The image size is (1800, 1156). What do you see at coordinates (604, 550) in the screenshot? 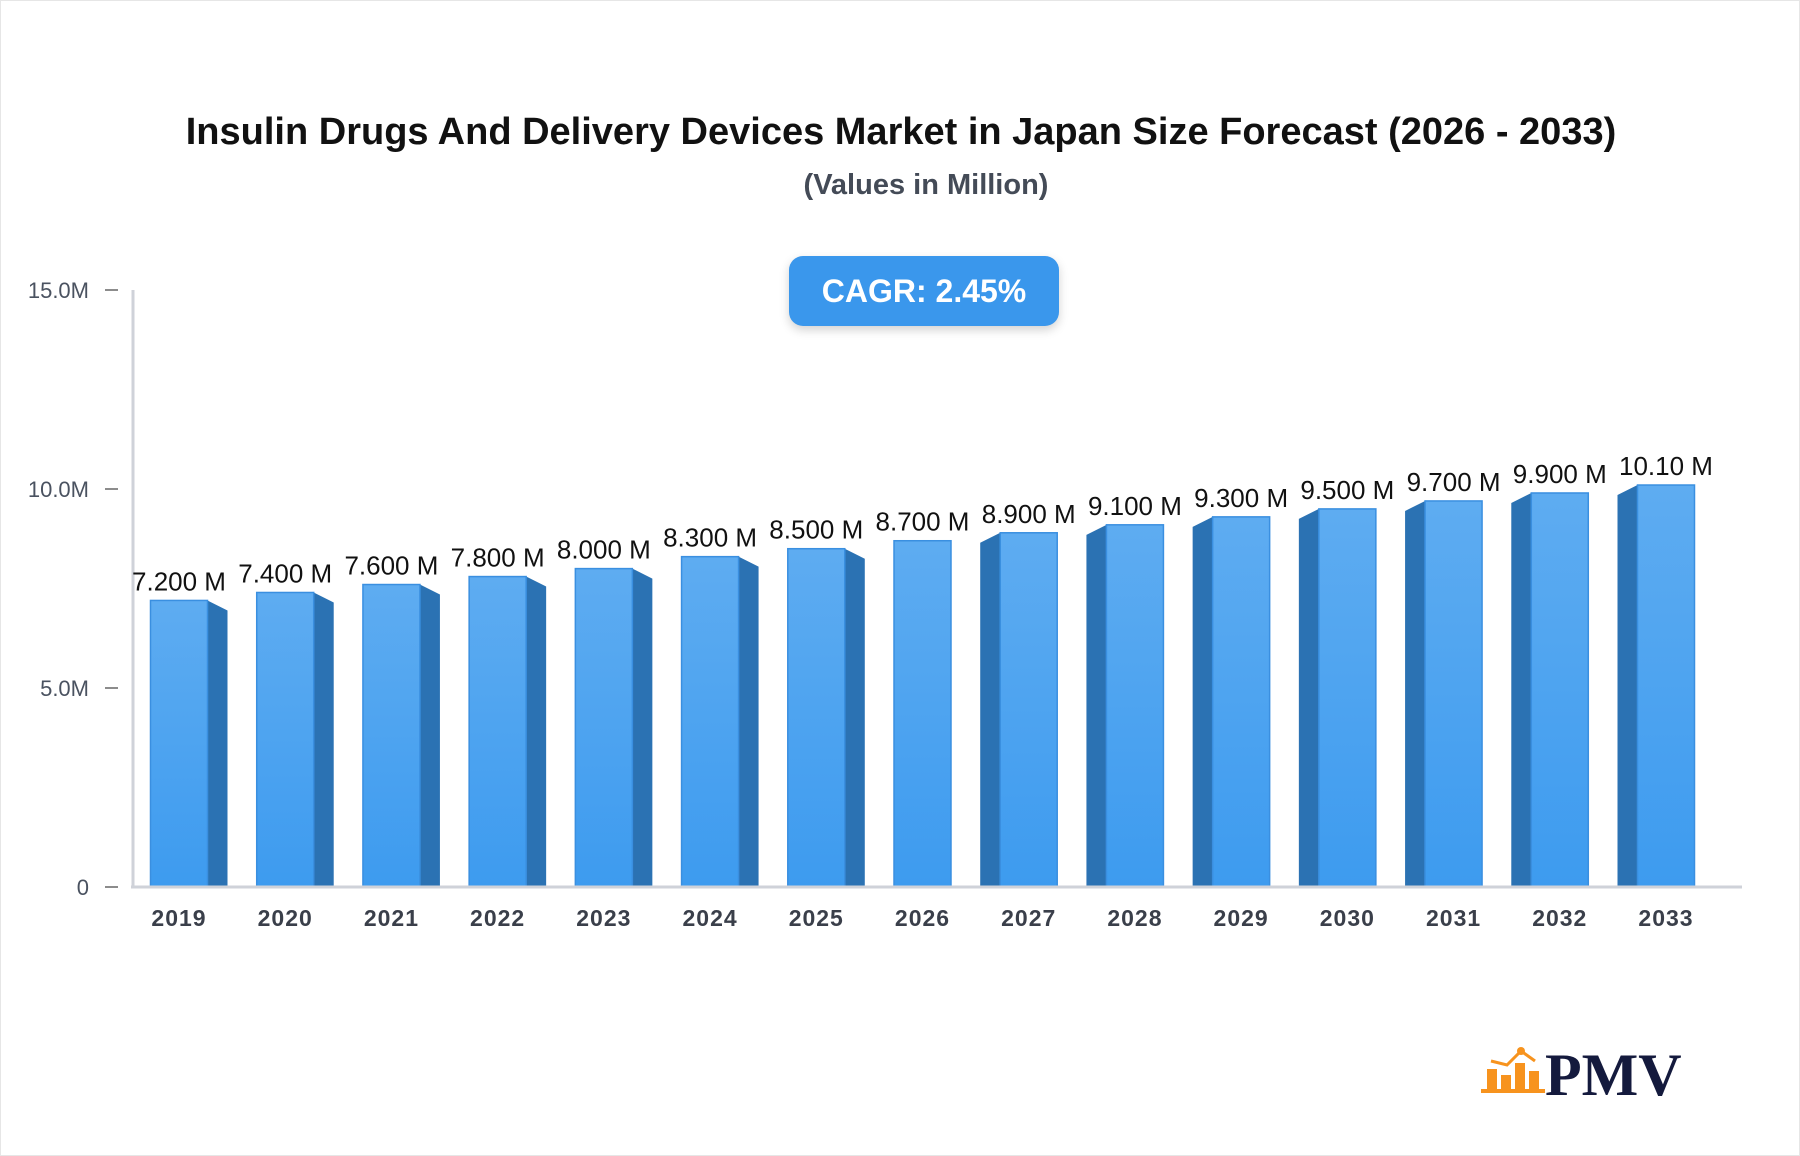
I see `data-label: 8.000 M` at bounding box center [604, 550].